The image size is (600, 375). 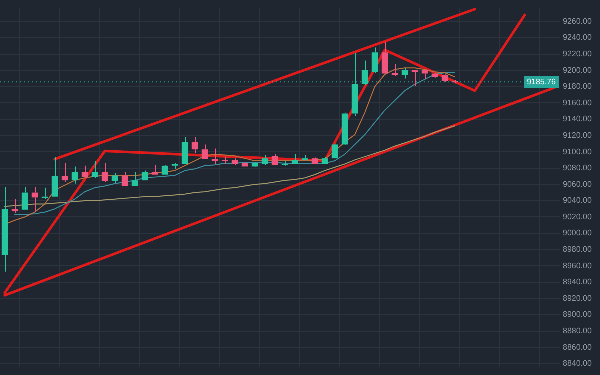 I want to click on y-tick-label: 9060.00, so click(x=577, y=184).